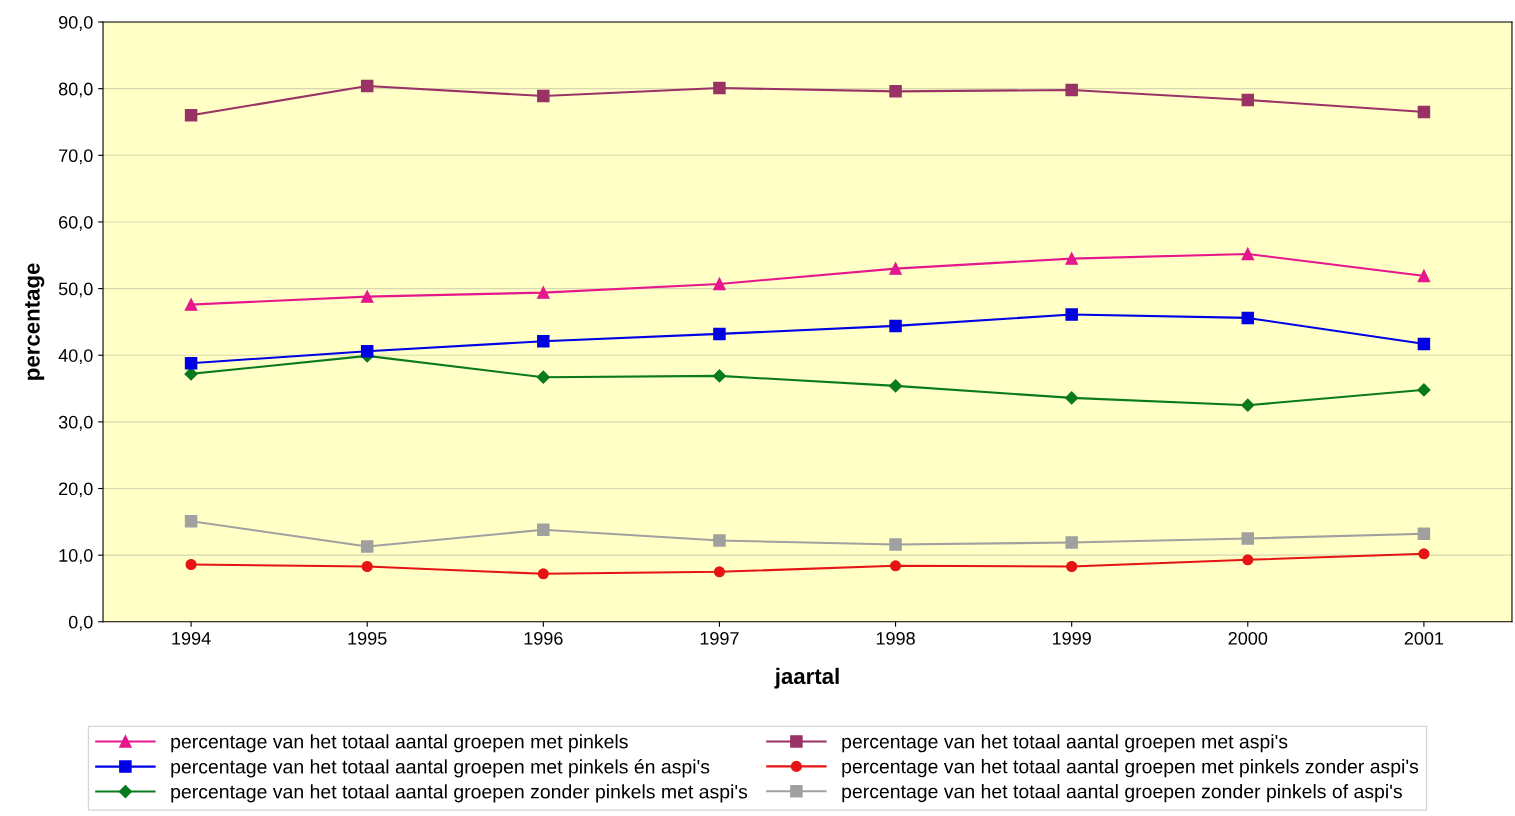 Image resolution: width=1515 pixels, height=816 pixels. Describe the element at coordinates (895, 638) in the screenshot. I see `x-tick-label: 1998` at that location.